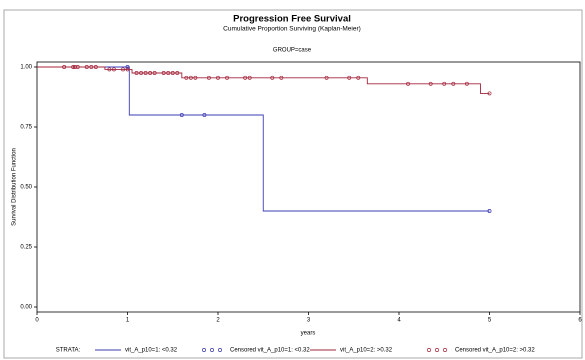 The width and height of the screenshot is (585, 360). What do you see at coordinates (490, 321) in the screenshot?
I see `x-tick-label: 5` at bounding box center [490, 321].